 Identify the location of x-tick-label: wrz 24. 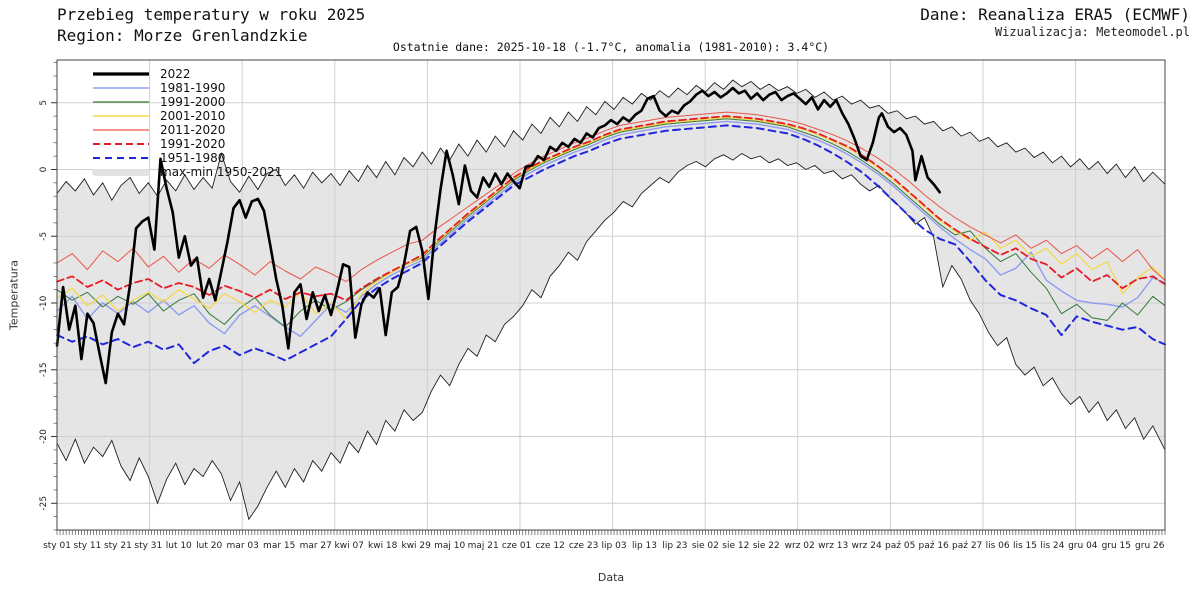
(867, 546).